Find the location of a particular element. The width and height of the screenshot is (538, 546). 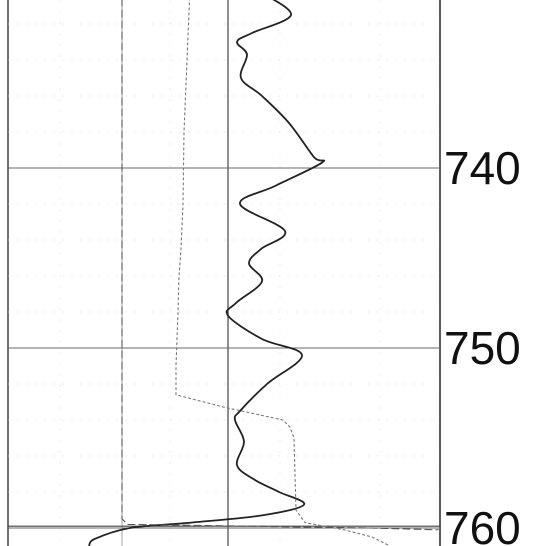

y-tick-label-740: 740 is located at coordinates (482, 168).